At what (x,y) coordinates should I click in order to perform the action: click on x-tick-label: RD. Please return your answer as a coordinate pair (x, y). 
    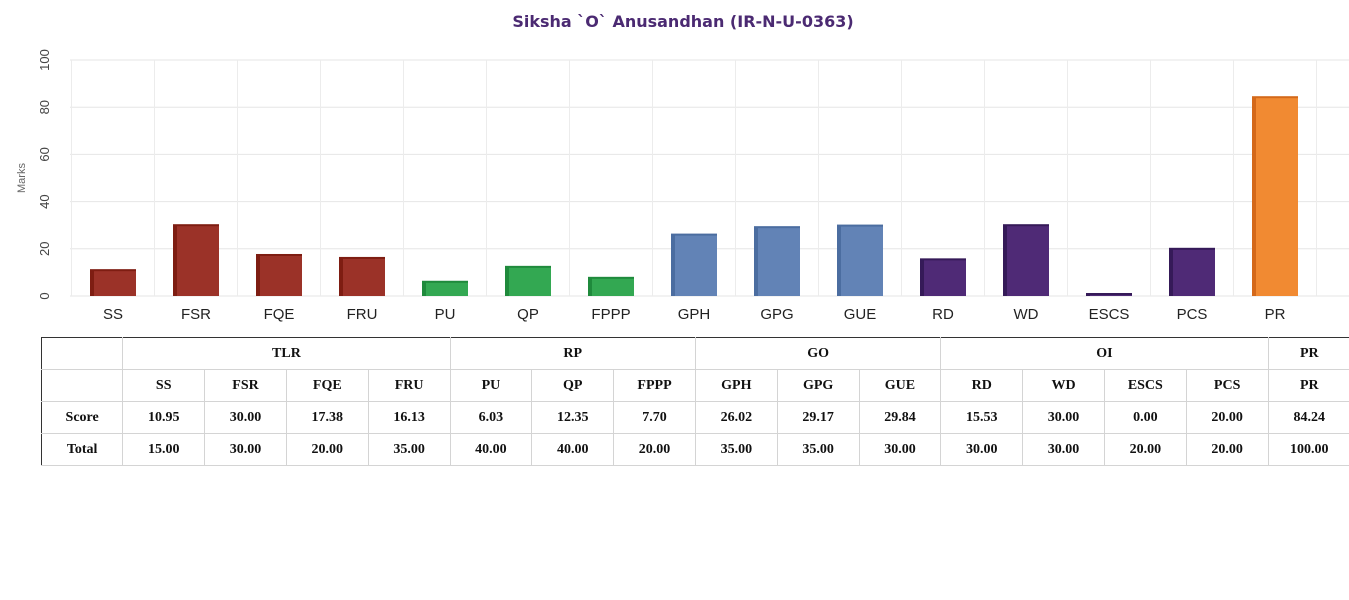
    Looking at the image, I should click on (943, 314).